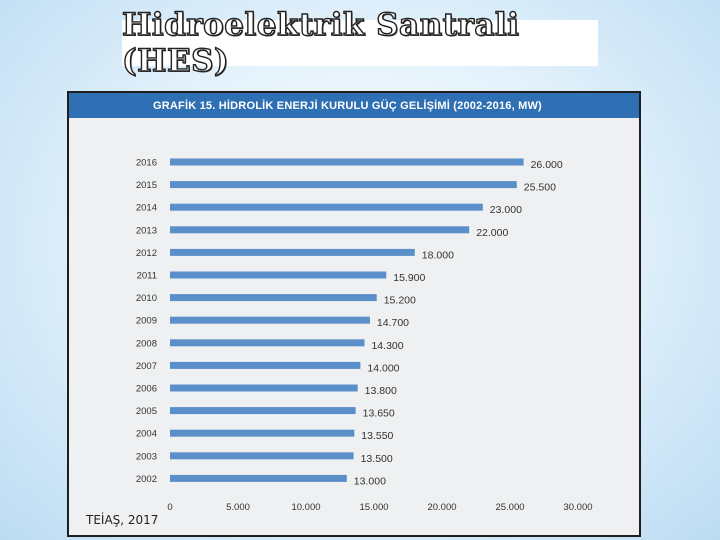  I want to click on year-label-2012: 2012, so click(146, 253).